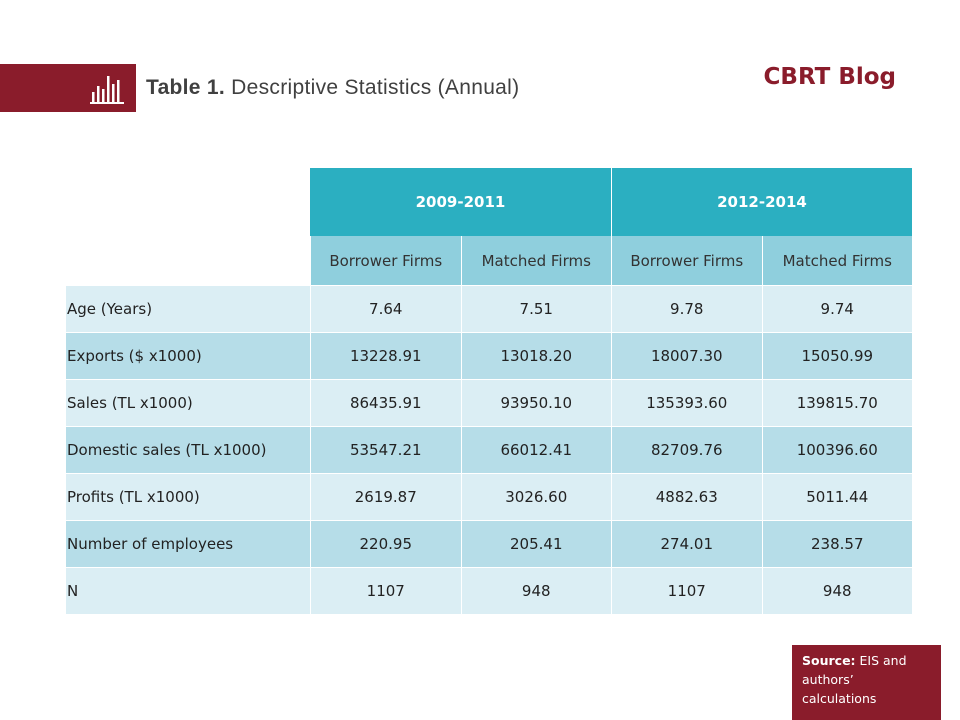  What do you see at coordinates (836, 449) in the screenshot?
I see `table-cell: 100396.60` at bounding box center [836, 449].